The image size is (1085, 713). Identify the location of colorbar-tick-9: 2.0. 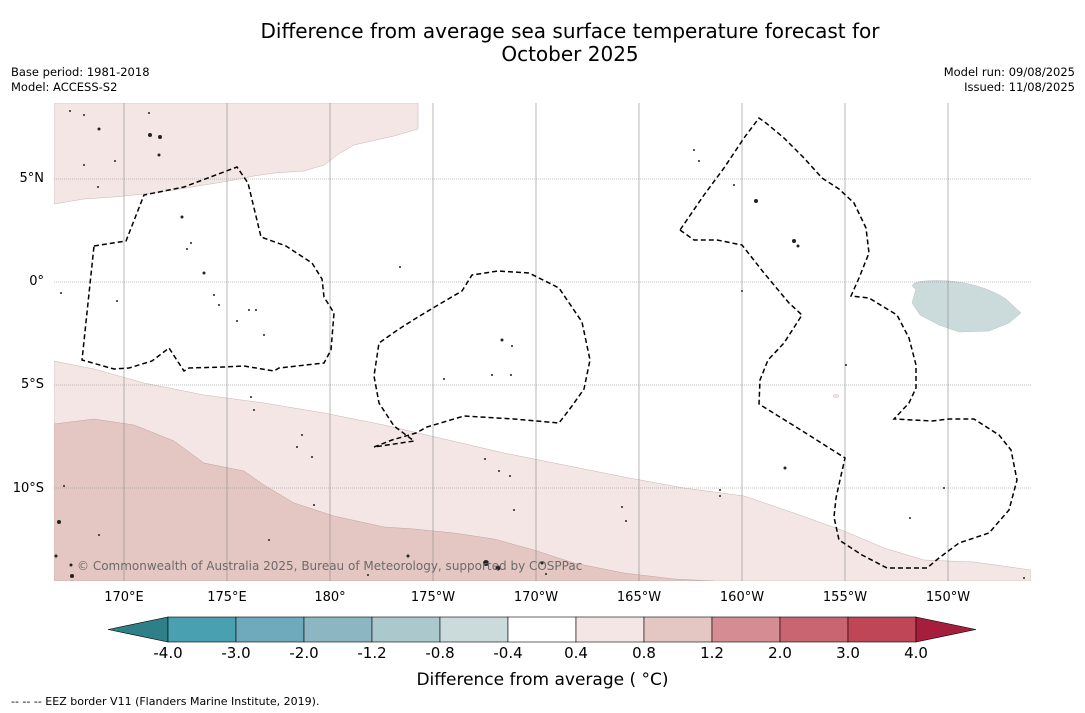
(780, 653).